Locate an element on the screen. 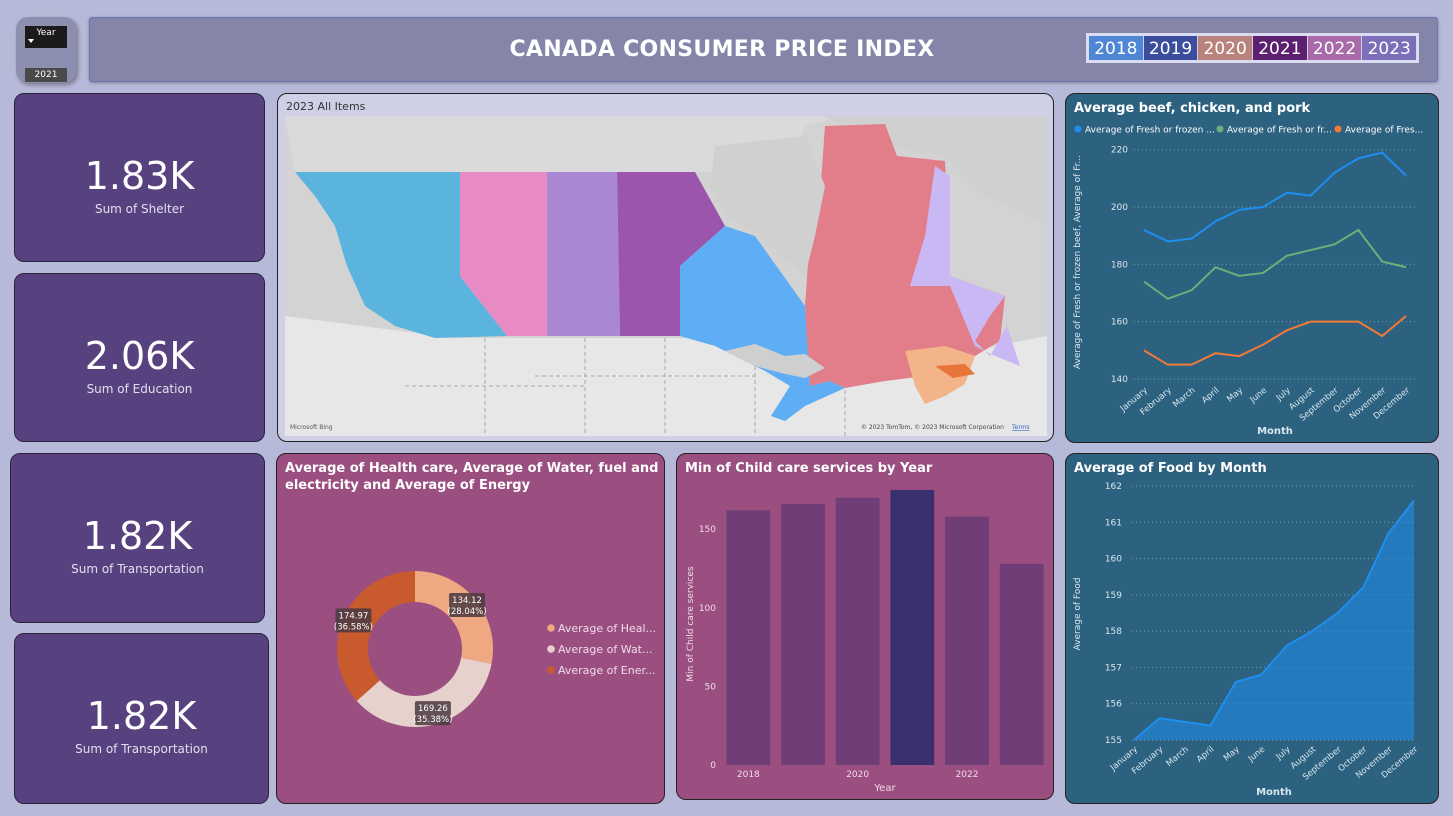 Image resolution: width=1453 pixels, height=816 pixels. area-fill is located at coordinates (1274, 620).